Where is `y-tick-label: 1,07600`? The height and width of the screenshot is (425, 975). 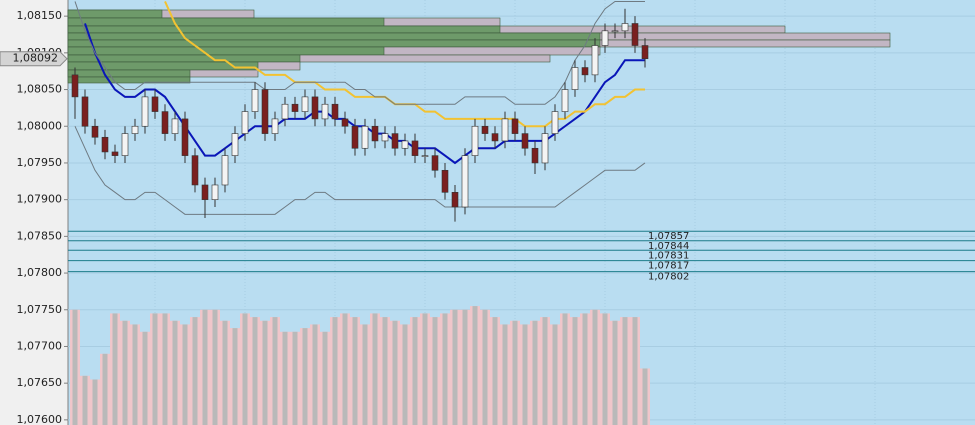 y-tick-label: 1,07600 is located at coordinates (40, 419).